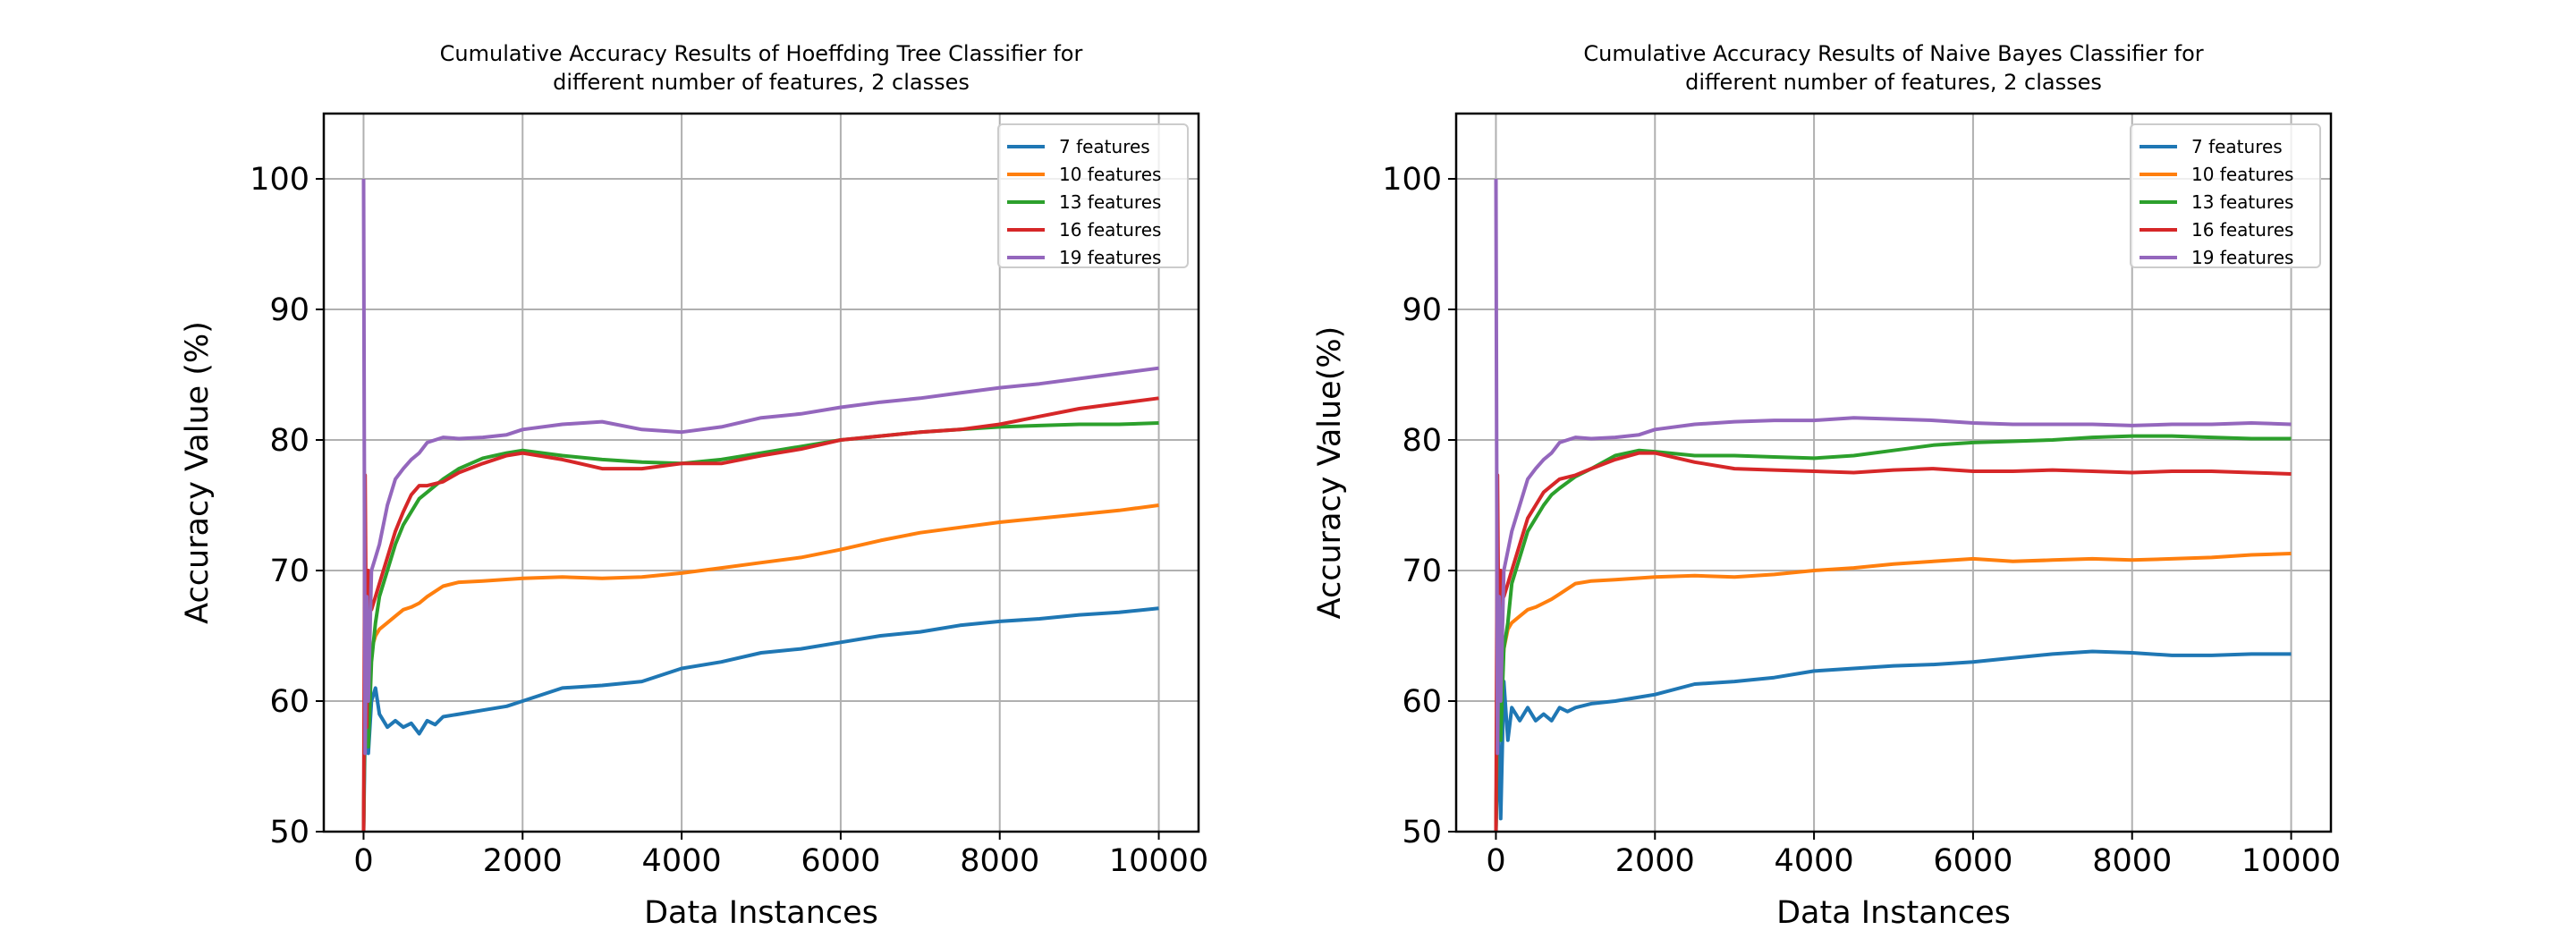 This screenshot has height=930, width=2576. I want to click on y-axis-label: Accuracy Value(%), so click(1330, 473).